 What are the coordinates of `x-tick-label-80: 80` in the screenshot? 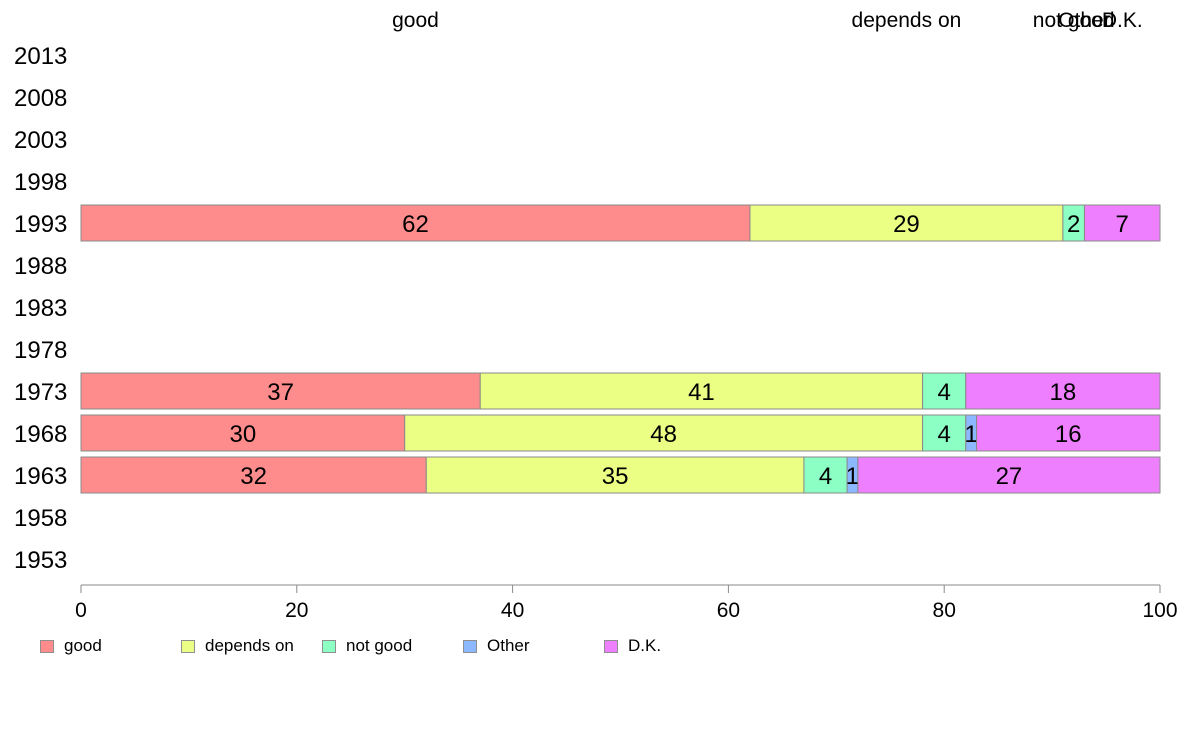 It's located at (944, 610).